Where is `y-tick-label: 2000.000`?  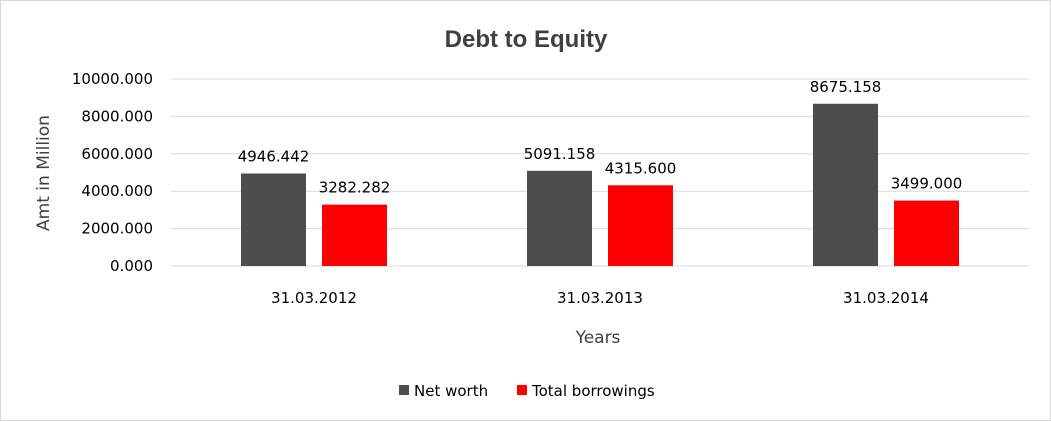 y-tick-label: 2000.000 is located at coordinates (117, 229).